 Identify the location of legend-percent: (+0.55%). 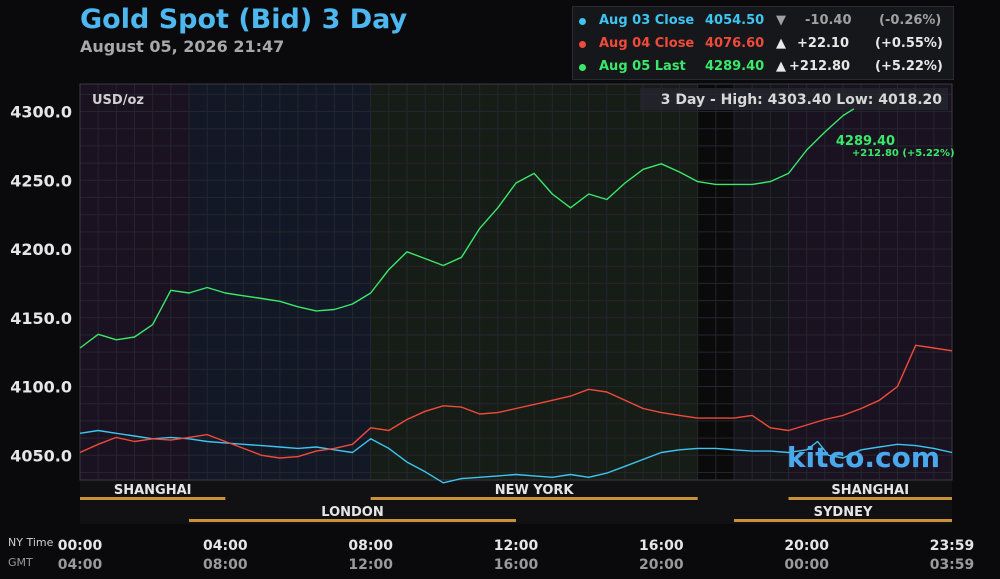
(909, 43).